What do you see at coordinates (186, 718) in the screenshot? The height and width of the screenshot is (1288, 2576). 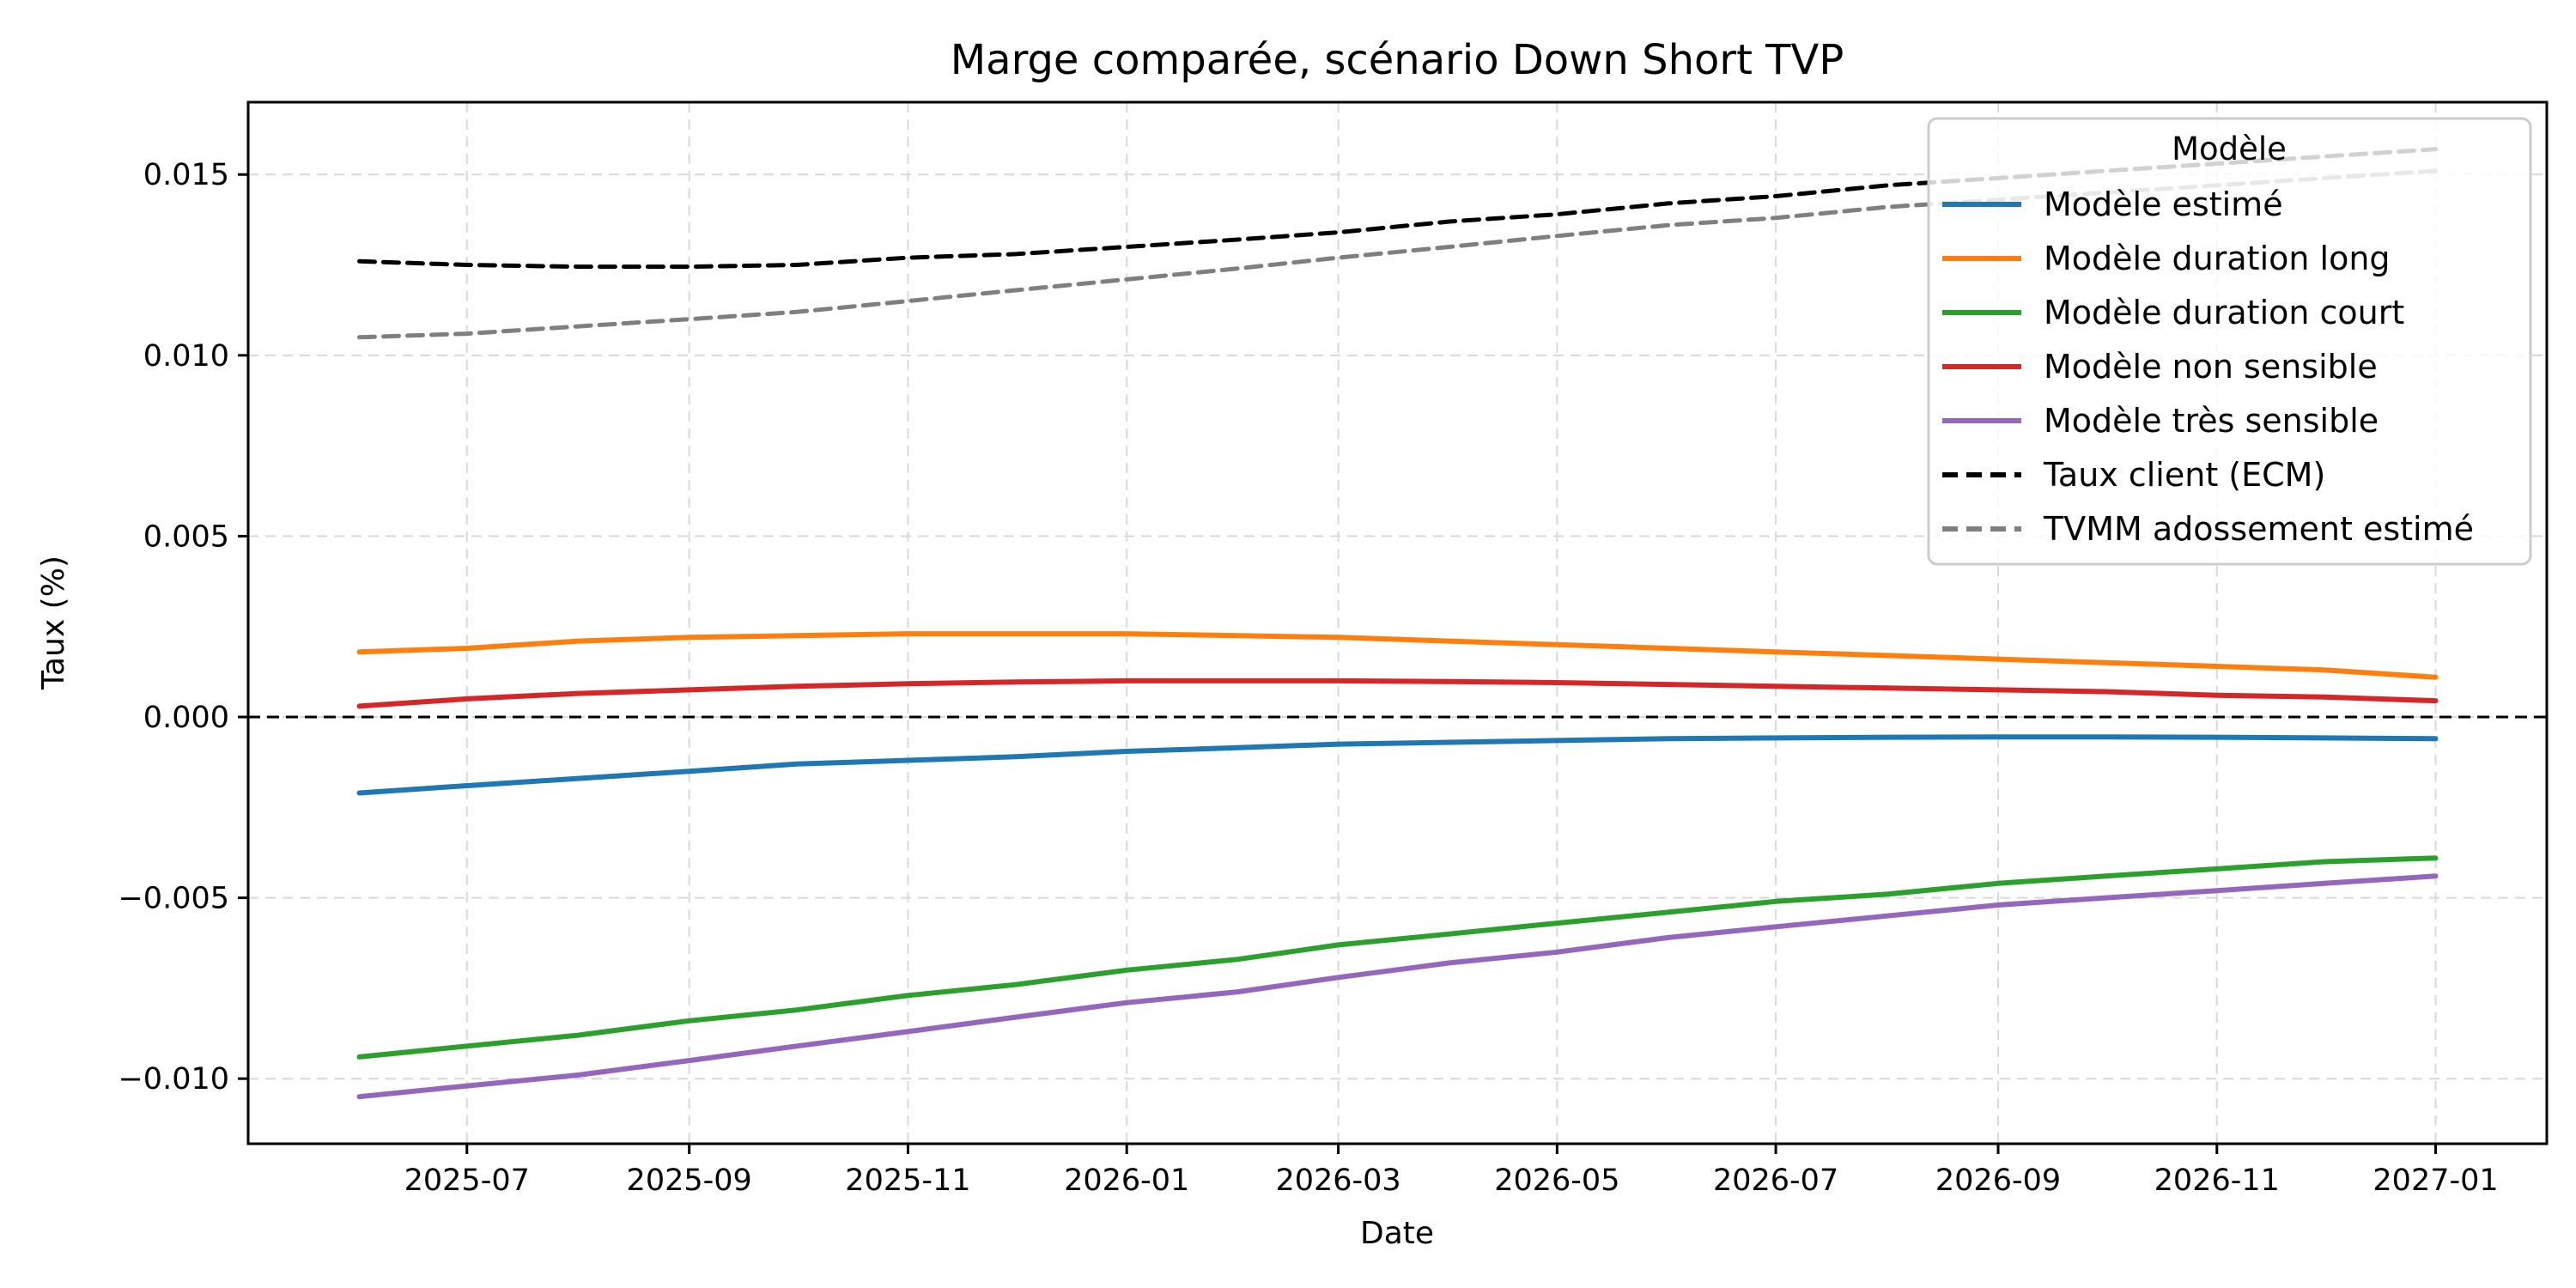 I see `y-tick-label: 0.000` at bounding box center [186, 718].